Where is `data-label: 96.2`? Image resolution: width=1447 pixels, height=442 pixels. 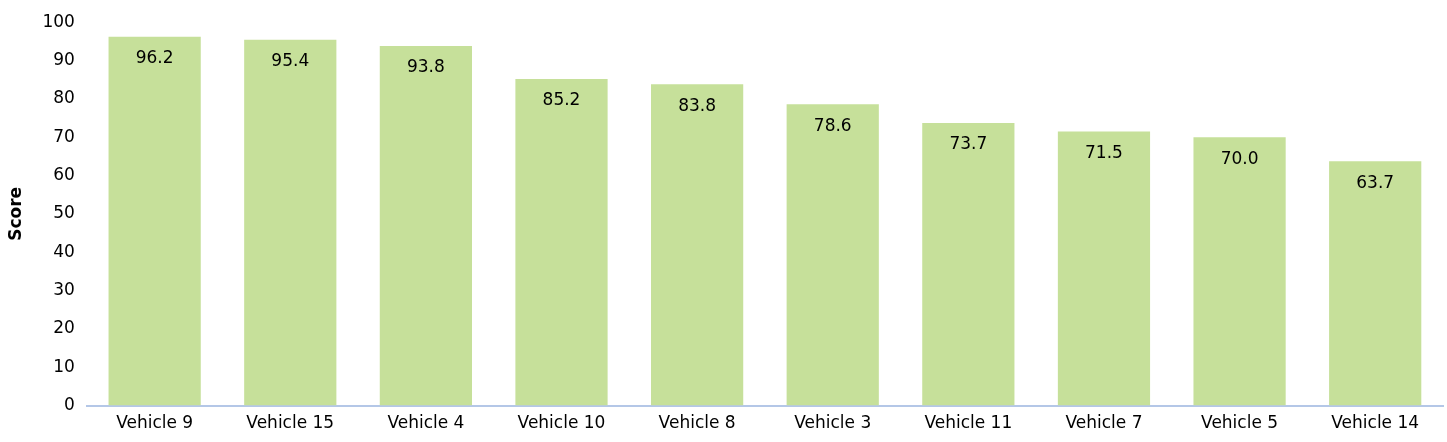 data-label: 96.2 is located at coordinates (154, 57).